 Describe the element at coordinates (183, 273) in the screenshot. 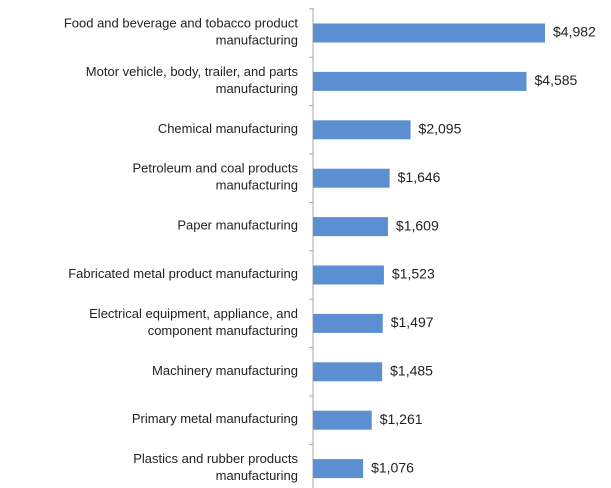

I see `category-label: Fabricated metal product manufacturing` at that location.